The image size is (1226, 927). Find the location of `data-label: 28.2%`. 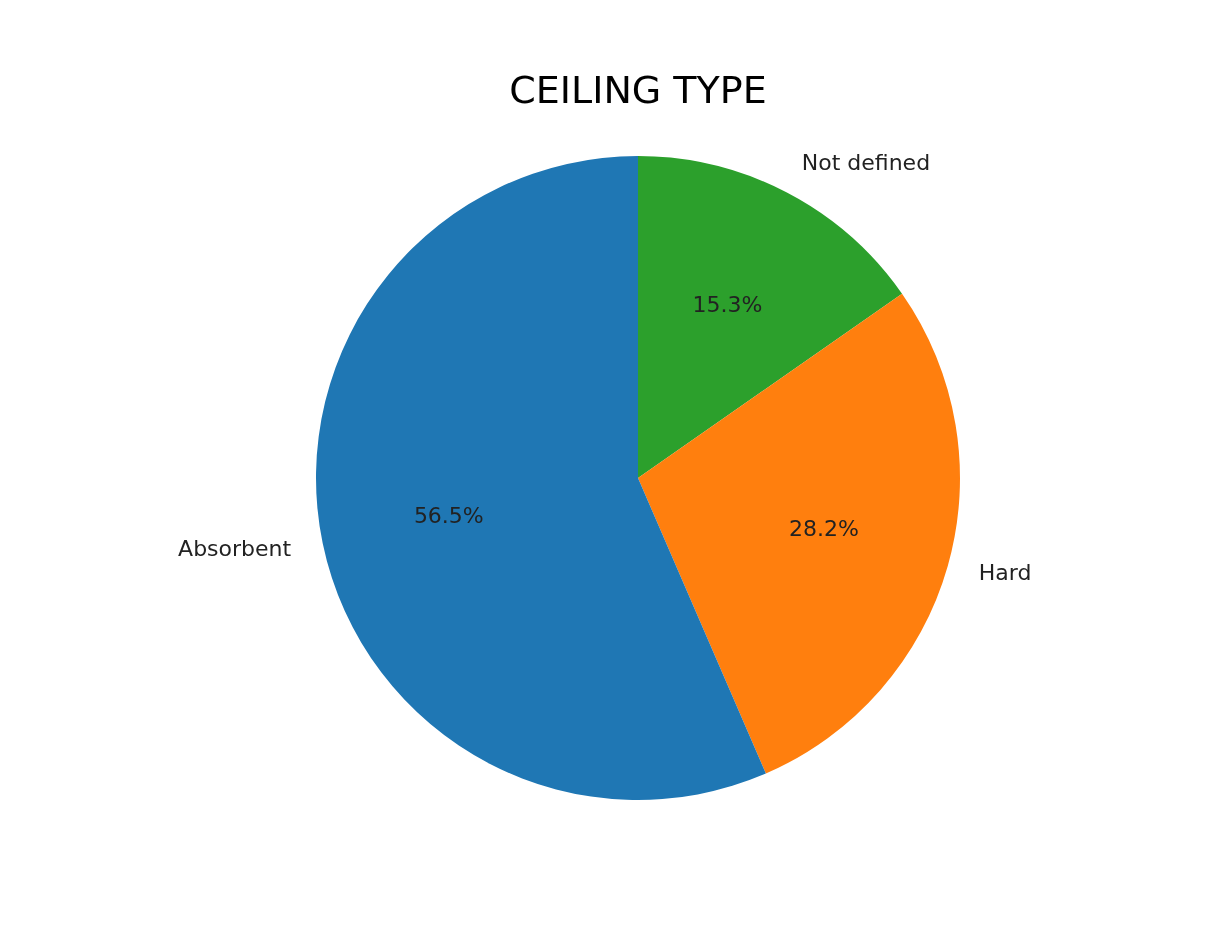

data-label: 28.2% is located at coordinates (823, 529).